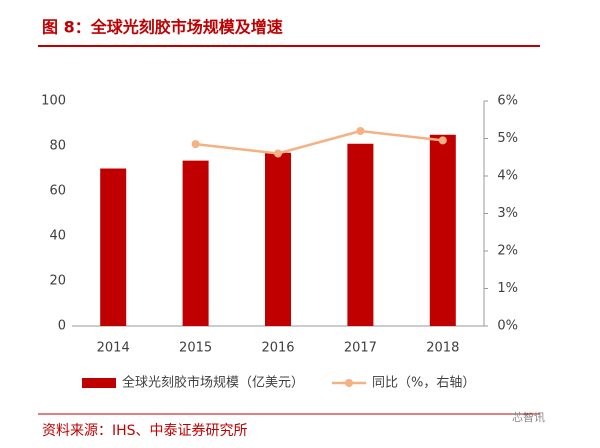  What do you see at coordinates (277, 348) in the screenshot?
I see `x-tick-label: 2016` at bounding box center [277, 348].